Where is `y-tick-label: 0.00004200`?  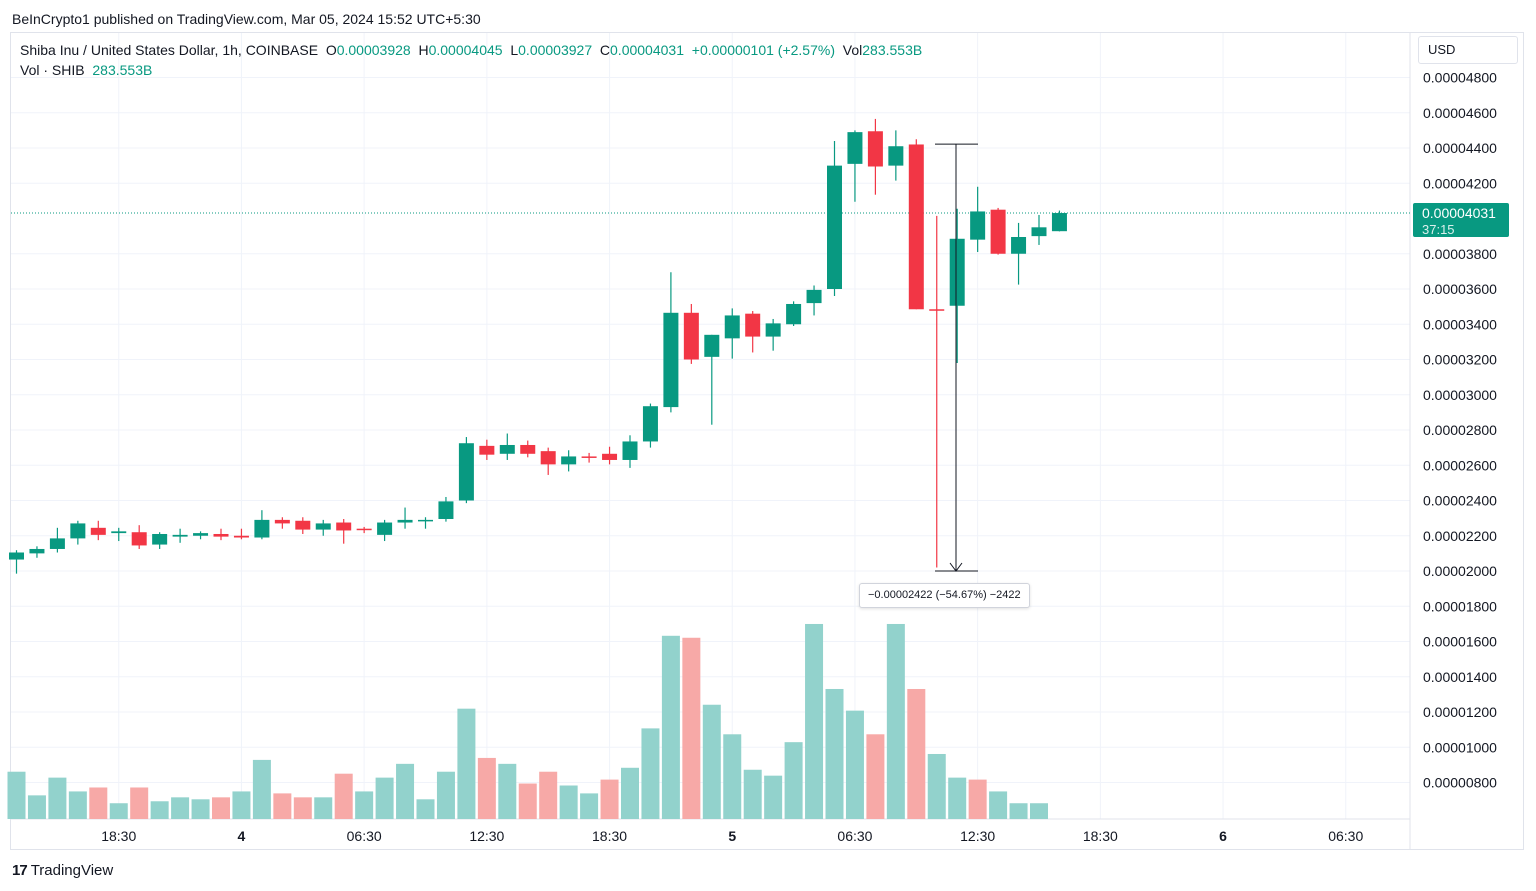
y-tick-label: 0.00004200 is located at coordinates (1460, 183).